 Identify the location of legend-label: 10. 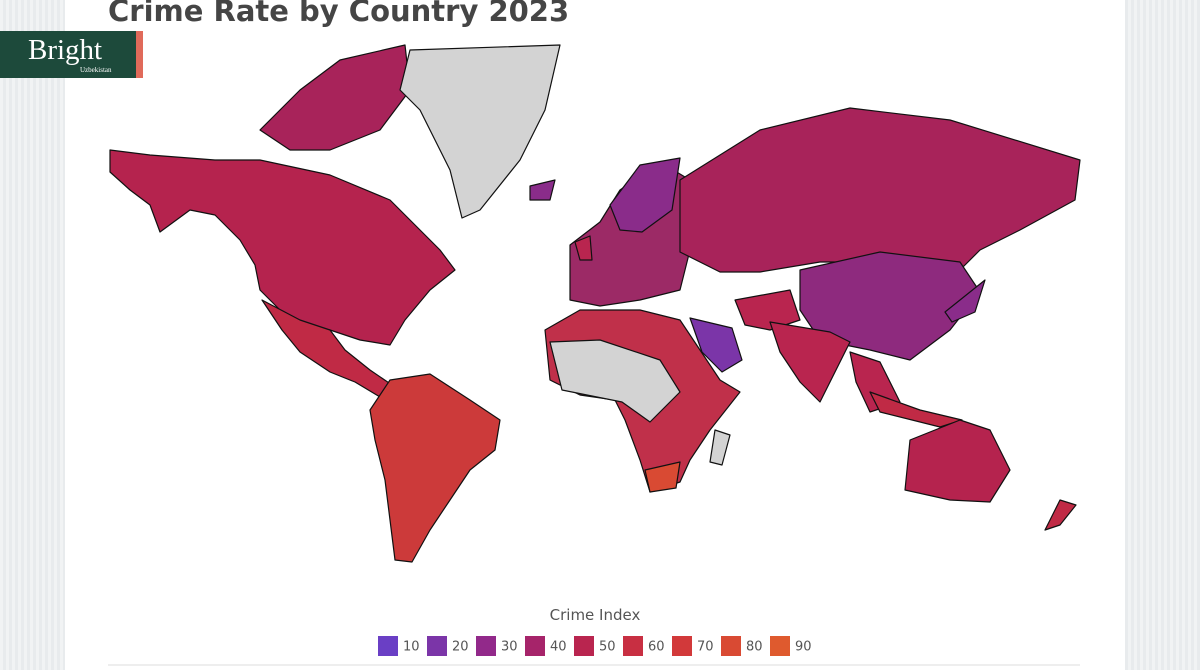
(411, 647).